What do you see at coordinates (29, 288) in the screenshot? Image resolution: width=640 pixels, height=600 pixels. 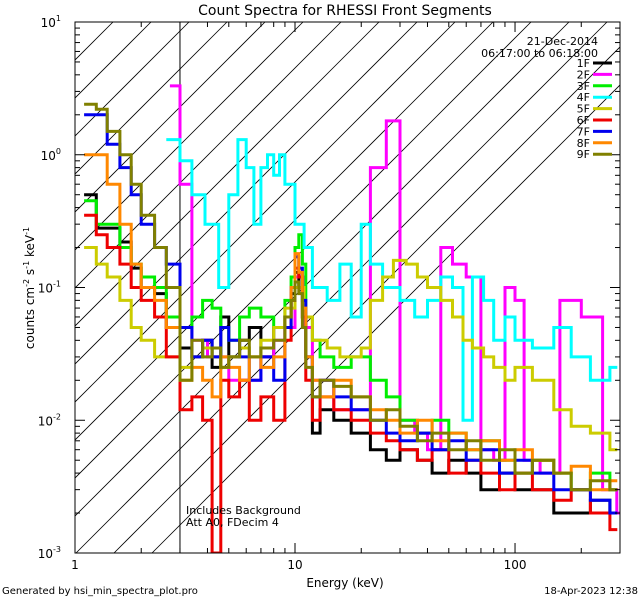 I see `y-axis-label: counts cm-2 s-1 keV-1` at bounding box center [29, 288].